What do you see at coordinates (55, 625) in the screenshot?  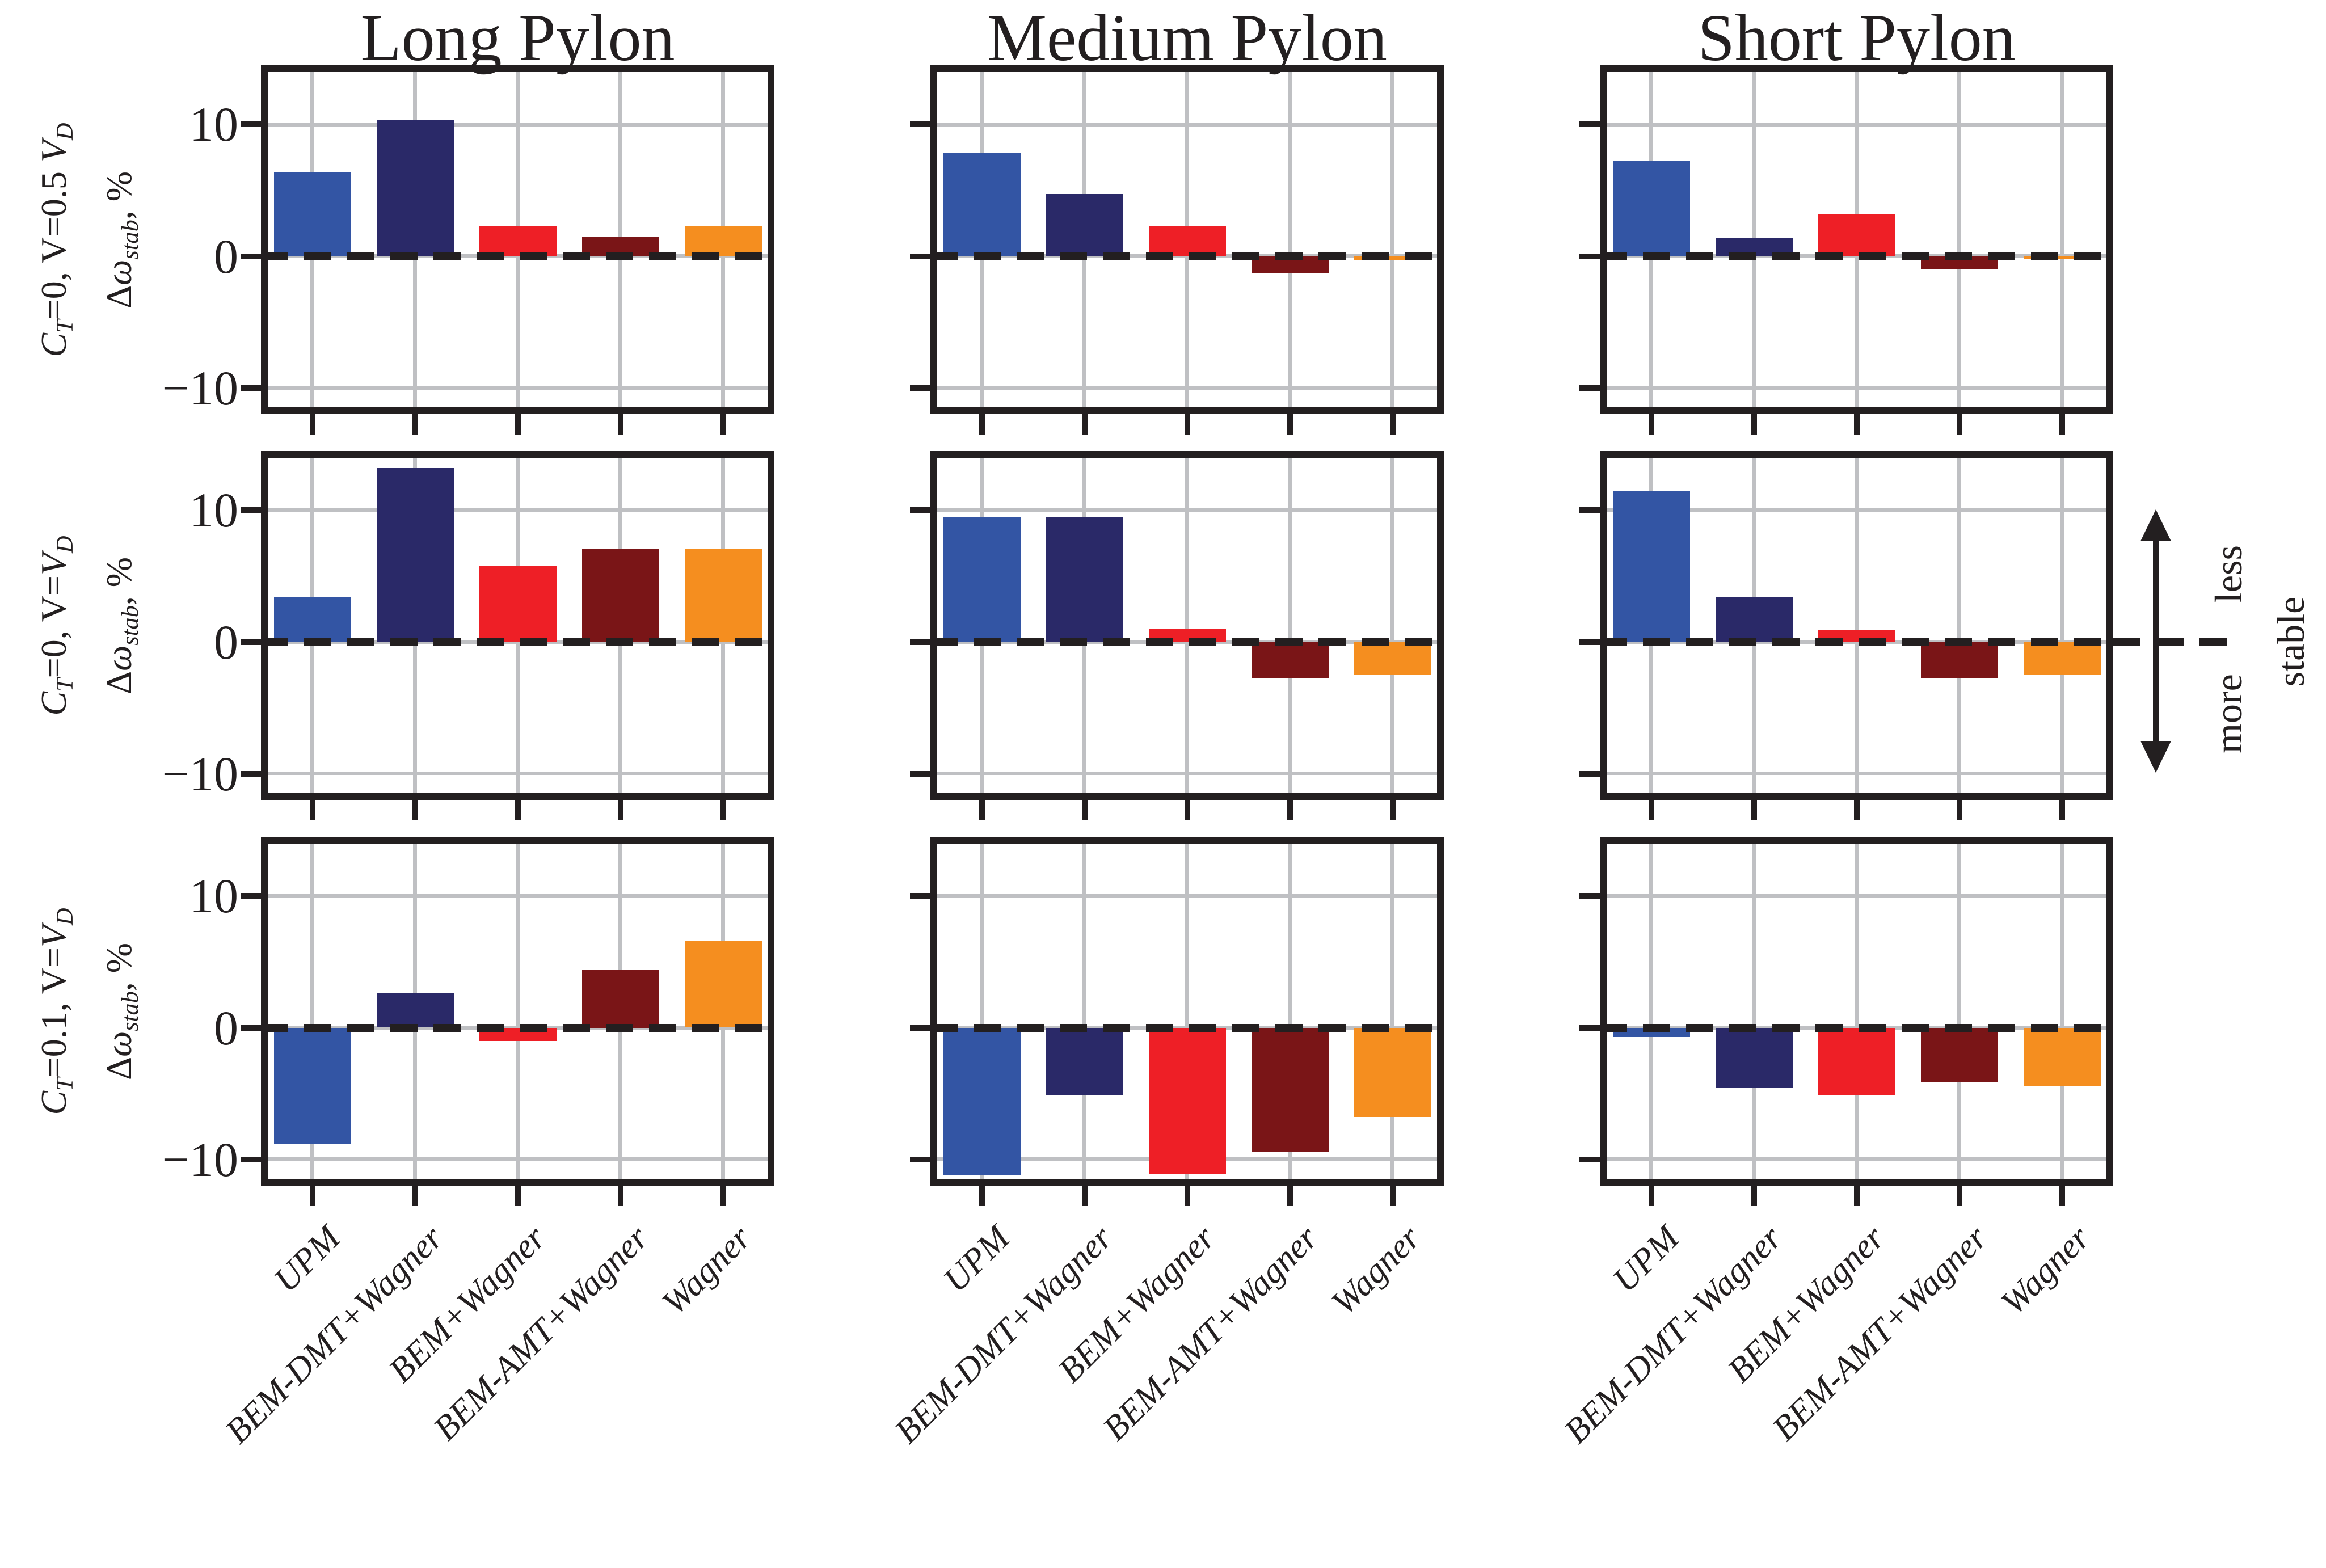 I see `row-y-label-condition-text: CT=0, V=VD` at bounding box center [55, 625].